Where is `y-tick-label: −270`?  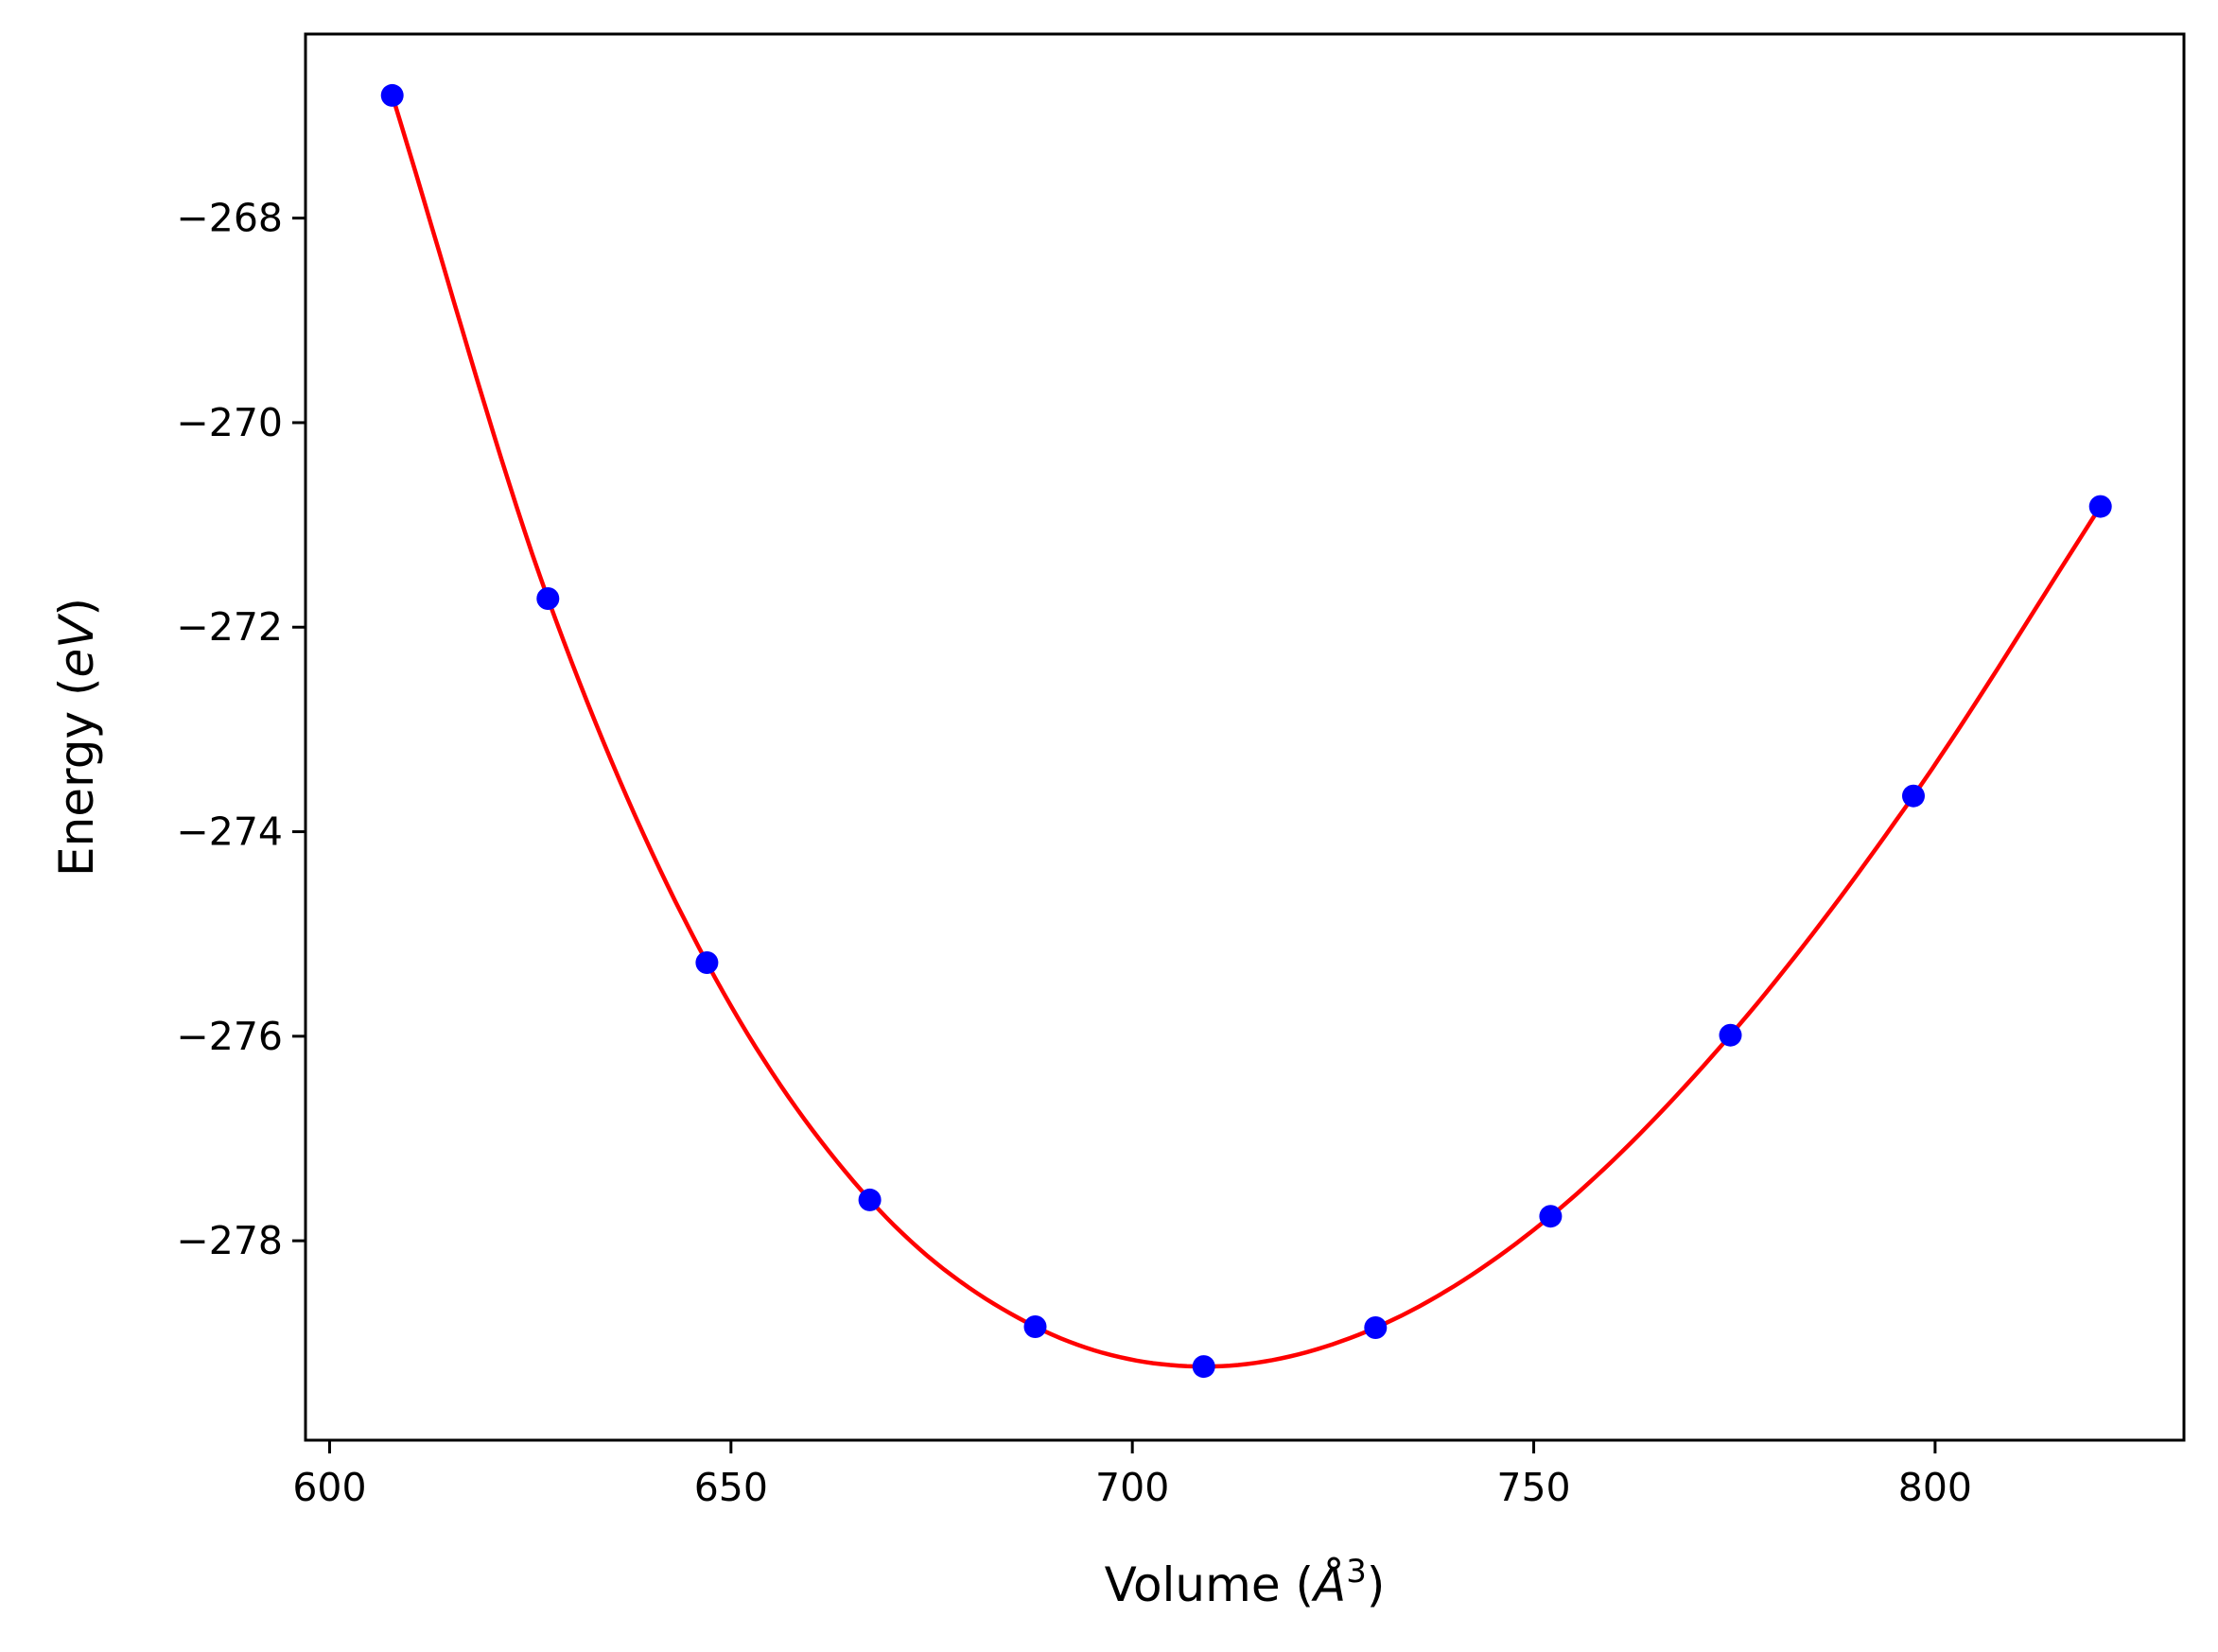
y-tick-label: −270 is located at coordinates (229, 423).